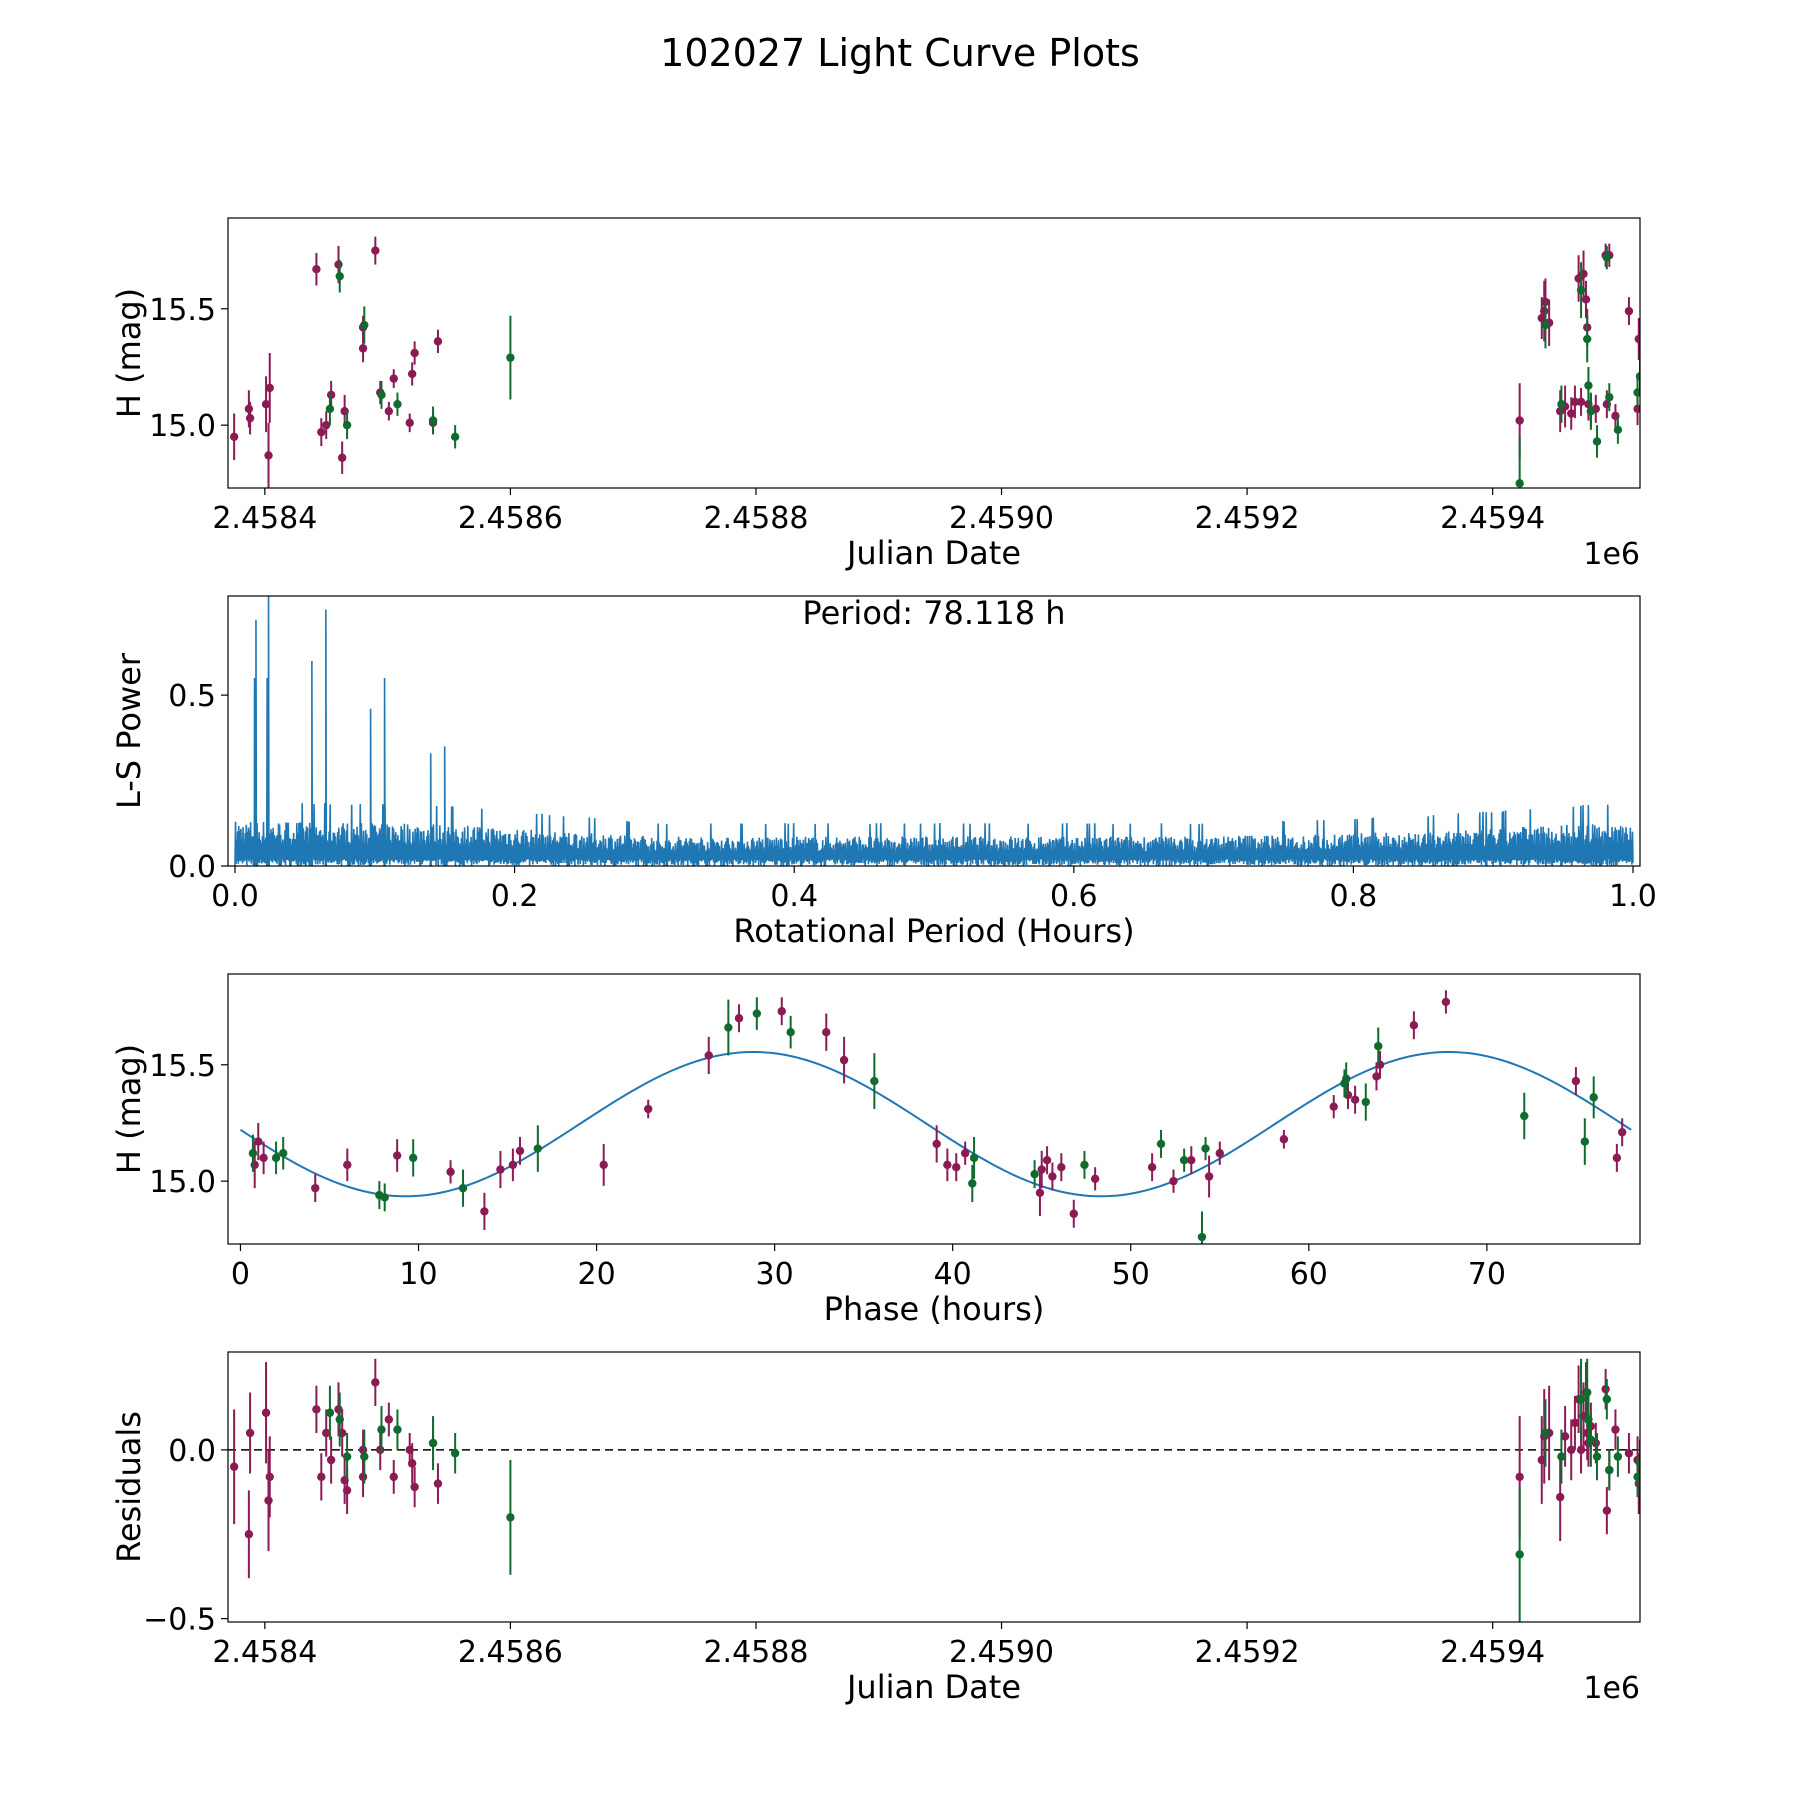 The width and height of the screenshot is (1800, 1800). I want to click on x-tick-label: 0.8, so click(1354, 896).